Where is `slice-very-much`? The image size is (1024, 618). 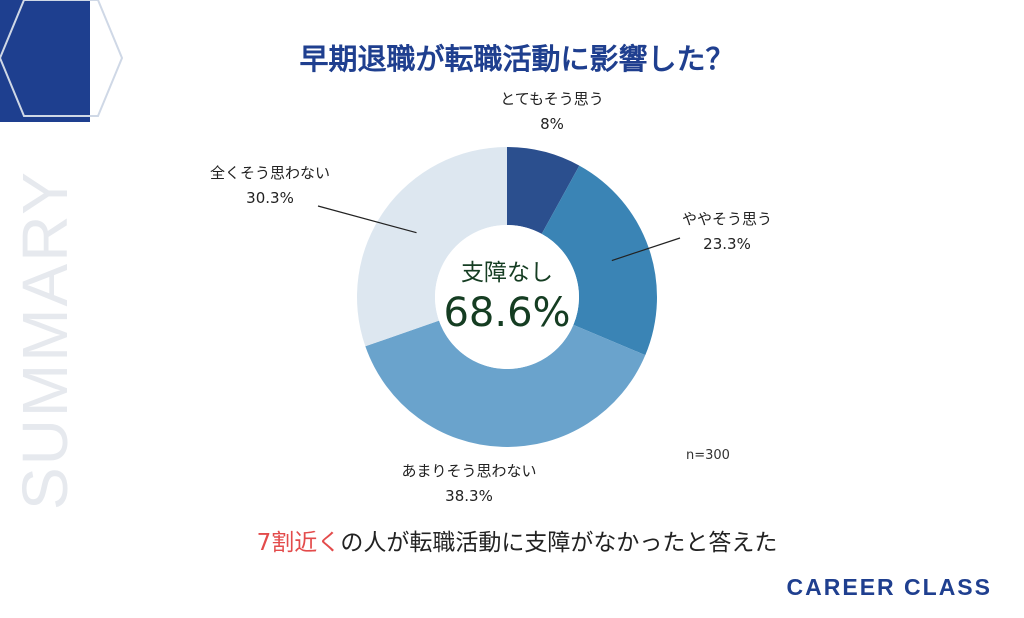 slice-very-much is located at coordinates (543, 190).